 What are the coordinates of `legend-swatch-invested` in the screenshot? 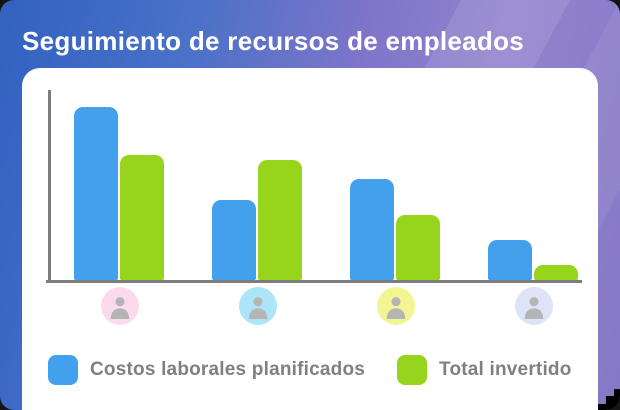 It's located at (412, 370).